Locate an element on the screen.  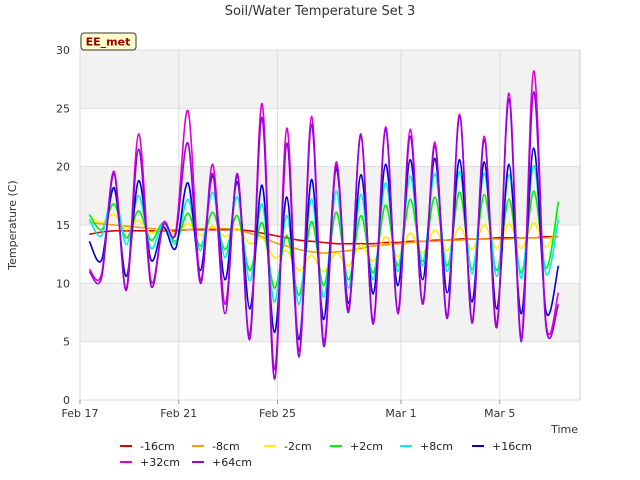
x-tick-label: Feb 25 is located at coordinates (277, 413).